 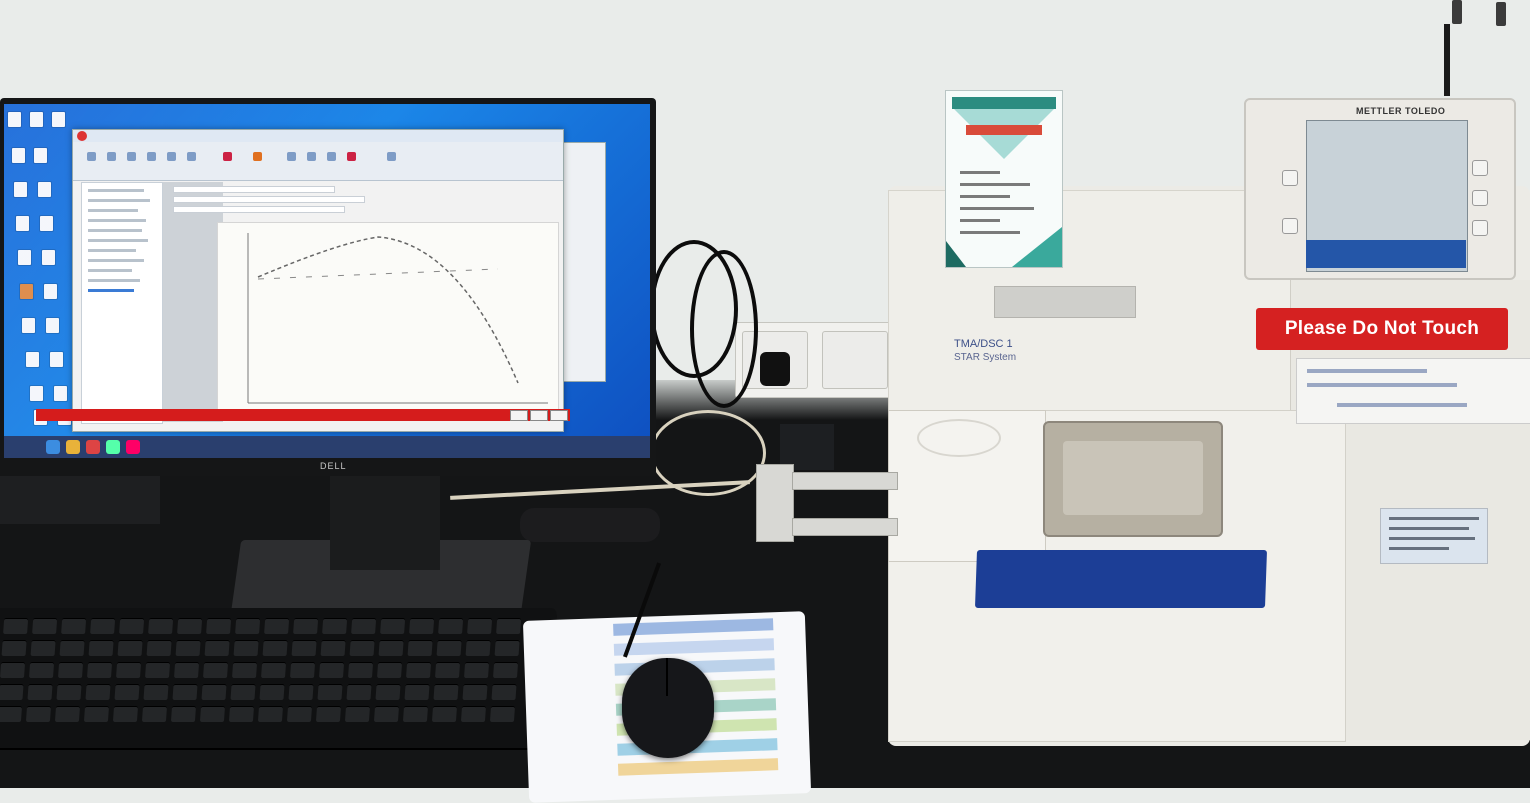 What do you see at coordinates (1065, 302) in the screenshot?
I see `metal-plate` at bounding box center [1065, 302].